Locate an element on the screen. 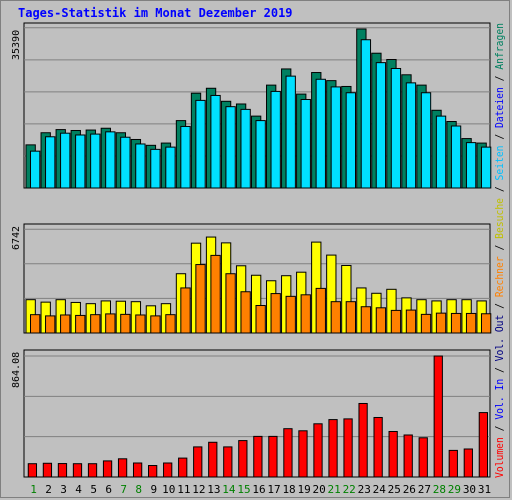 Image resolution: width=512 pixels, height=500 pixels. x-tick-label: 6 is located at coordinates (108, 489).